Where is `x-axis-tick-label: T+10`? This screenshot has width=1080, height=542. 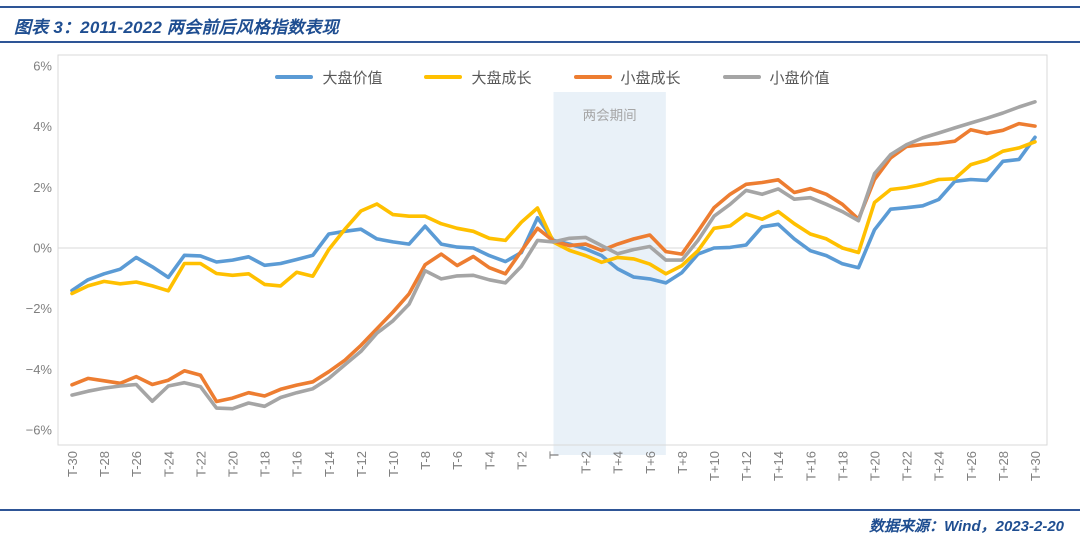 x-axis-tick-label: T+10 is located at coordinates (714, 466).